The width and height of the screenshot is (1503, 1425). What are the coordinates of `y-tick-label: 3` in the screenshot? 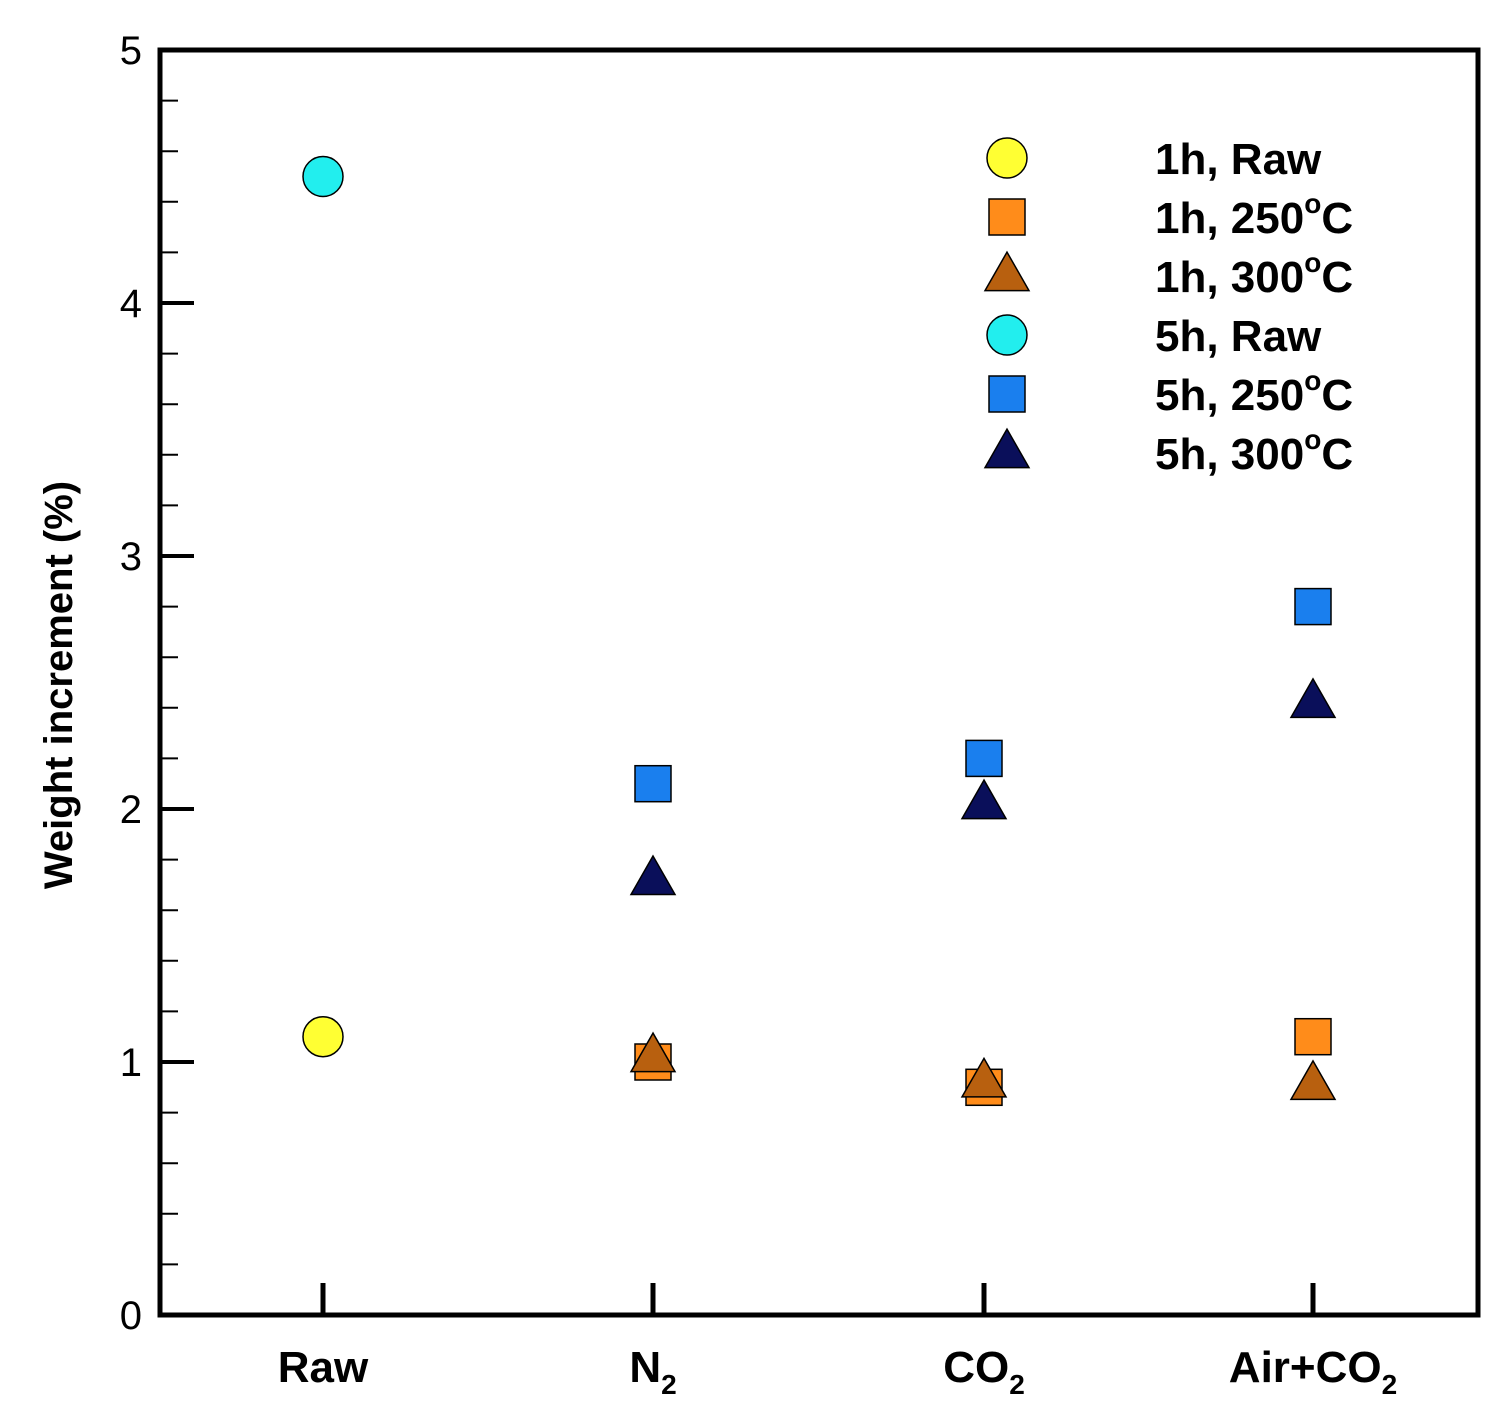 It's located at (131, 557).